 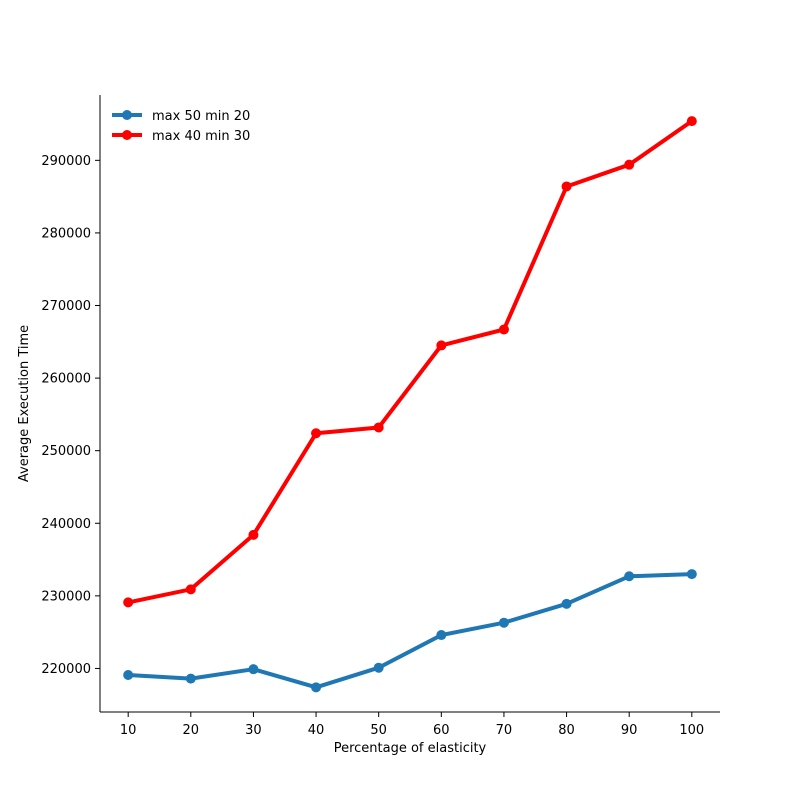 What do you see at coordinates (66, 379) in the screenshot?
I see `y-tick-label: 260000` at bounding box center [66, 379].